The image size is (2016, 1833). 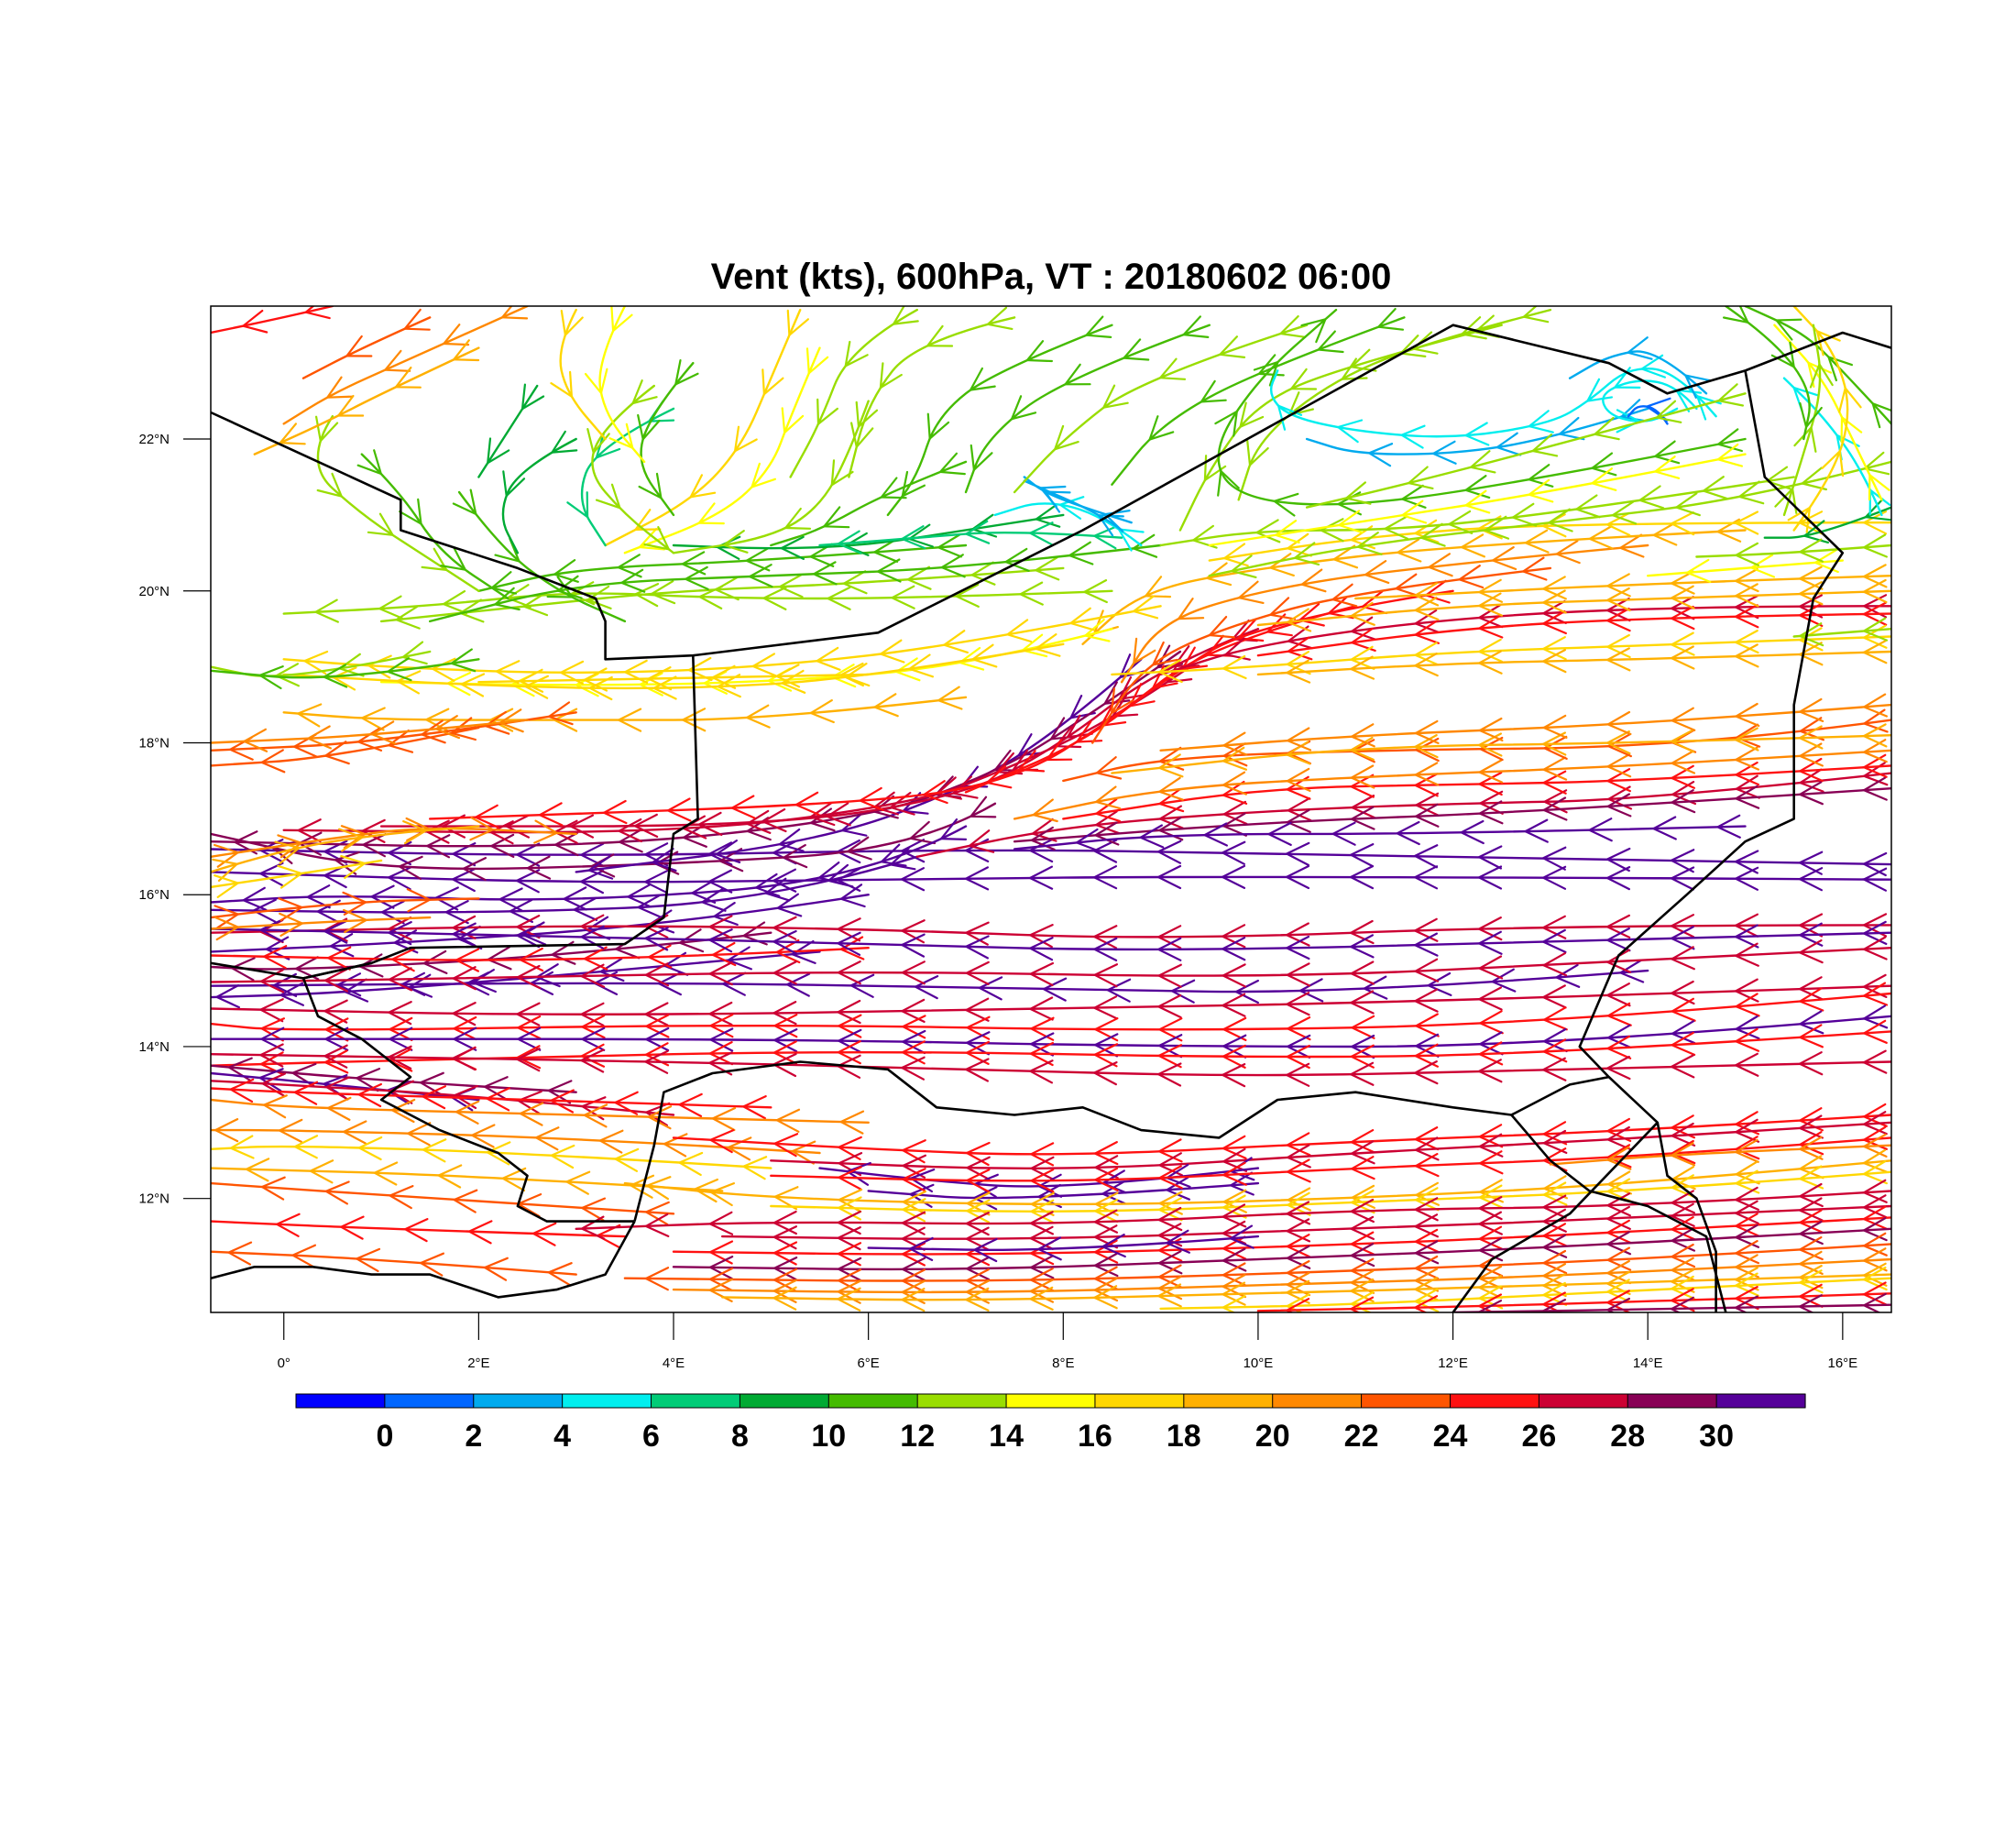 I want to click on lat-tick-label: 22°N, so click(x=154, y=439).